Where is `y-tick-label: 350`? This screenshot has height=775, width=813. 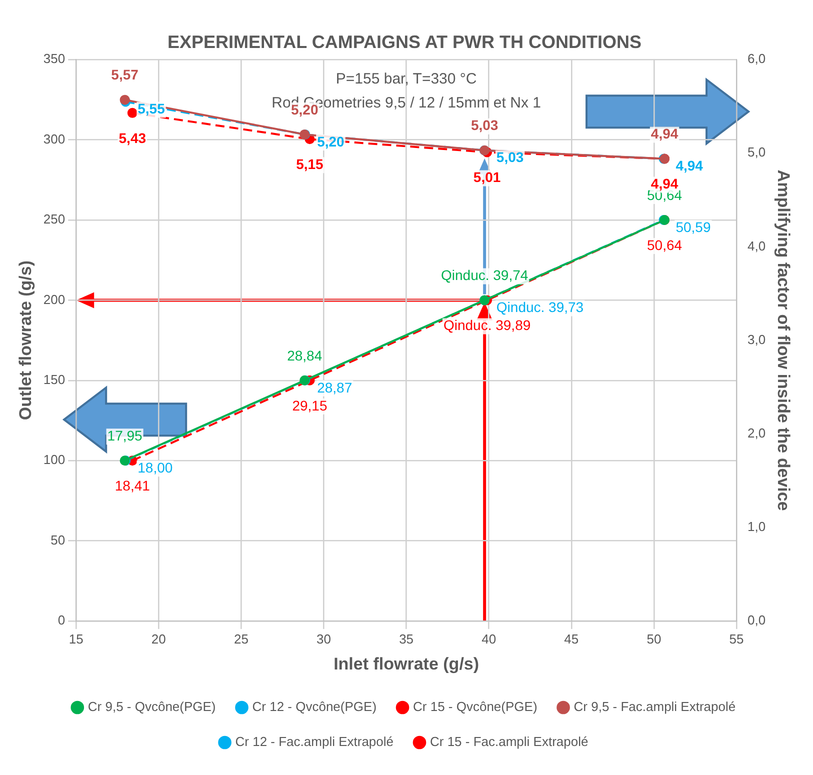 y-tick-label: 350 is located at coordinates (54, 58).